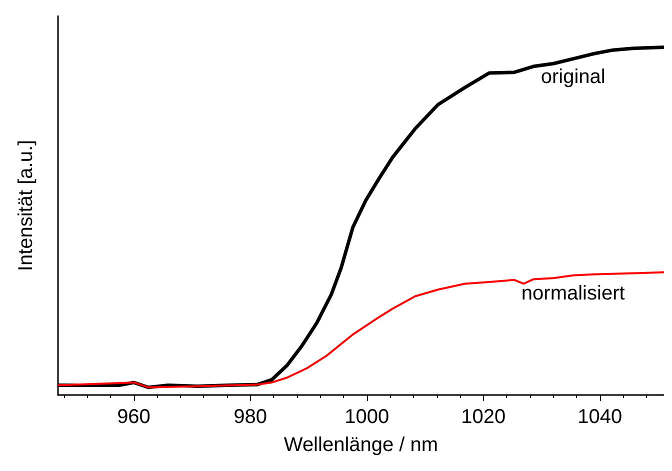 This screenshot has height=471, width=672. Describe the element at coordinates (133, 417) in the screenshot. I see `x-tick-label: 960` at that location.